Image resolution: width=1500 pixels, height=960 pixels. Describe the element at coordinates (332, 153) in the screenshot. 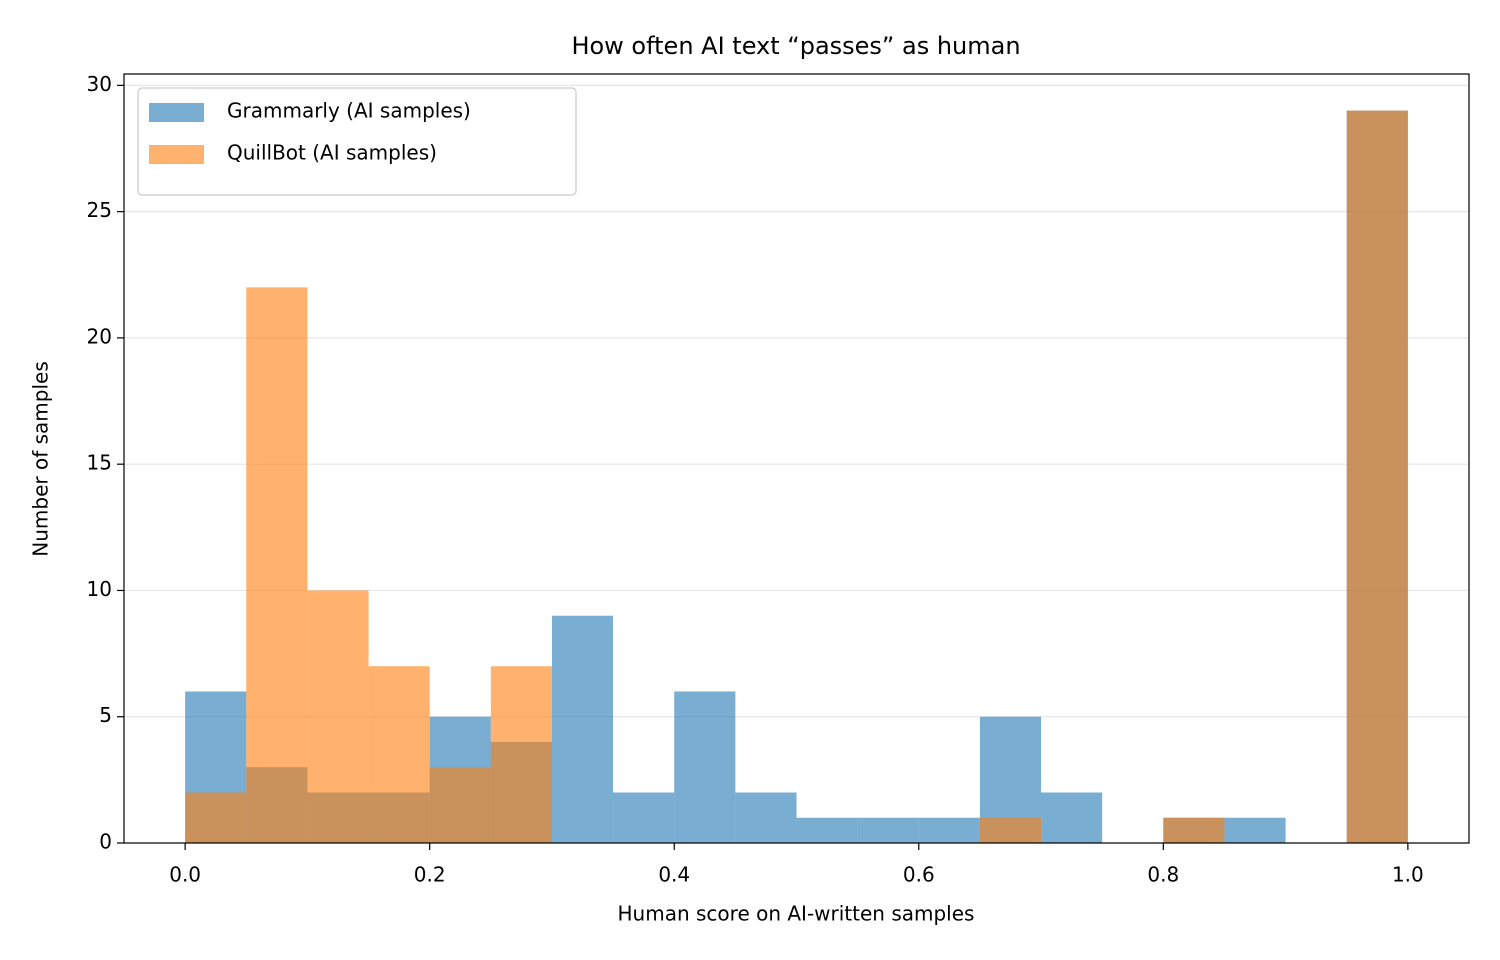

I see `legend-label: QuillBot (AI samples)` at that location.